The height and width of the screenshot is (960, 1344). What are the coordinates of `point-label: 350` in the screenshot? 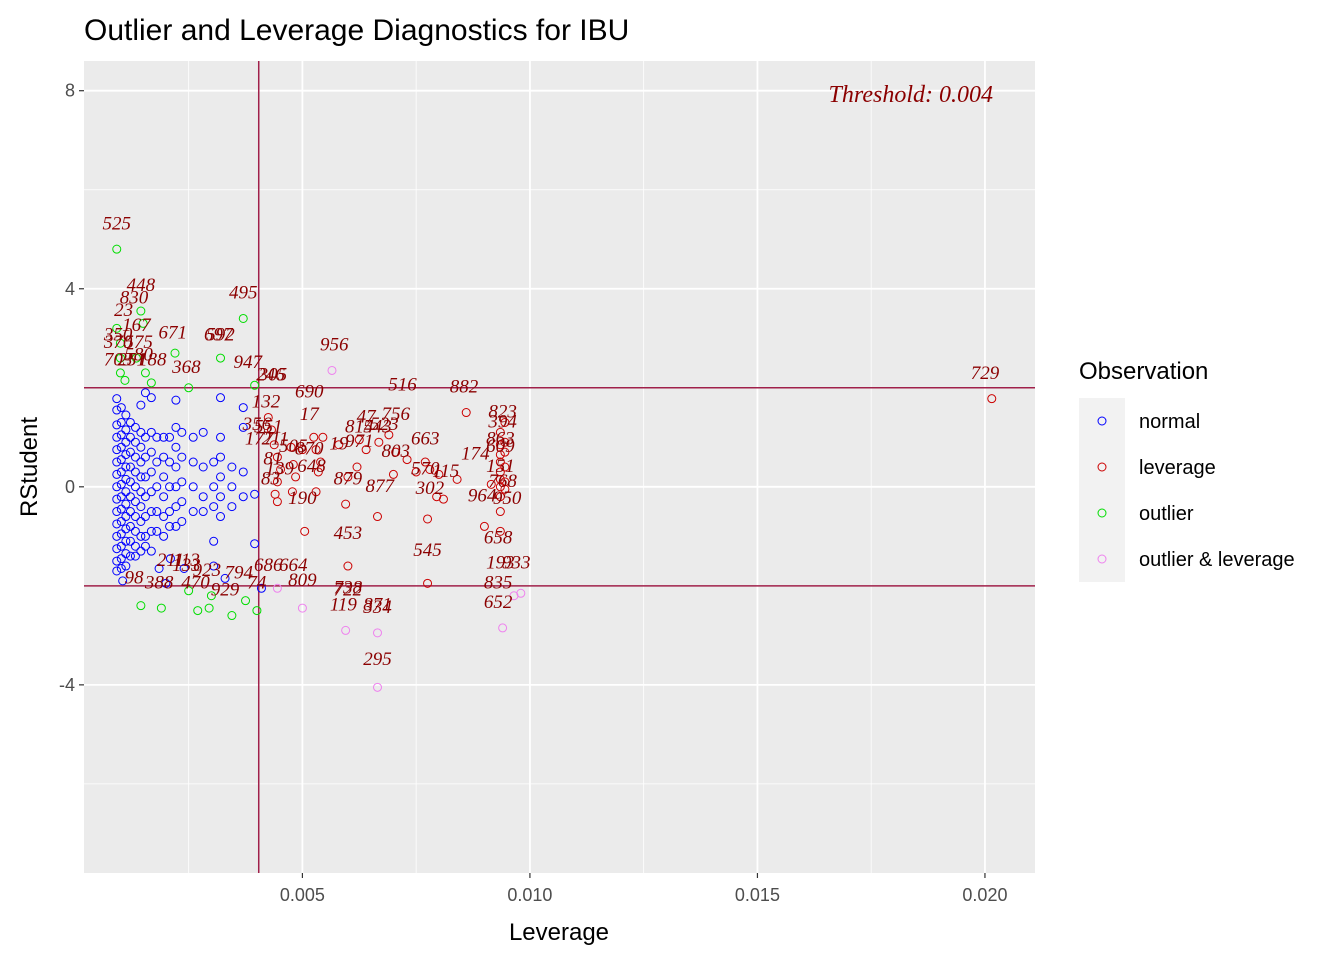 It's located at (118, 335).